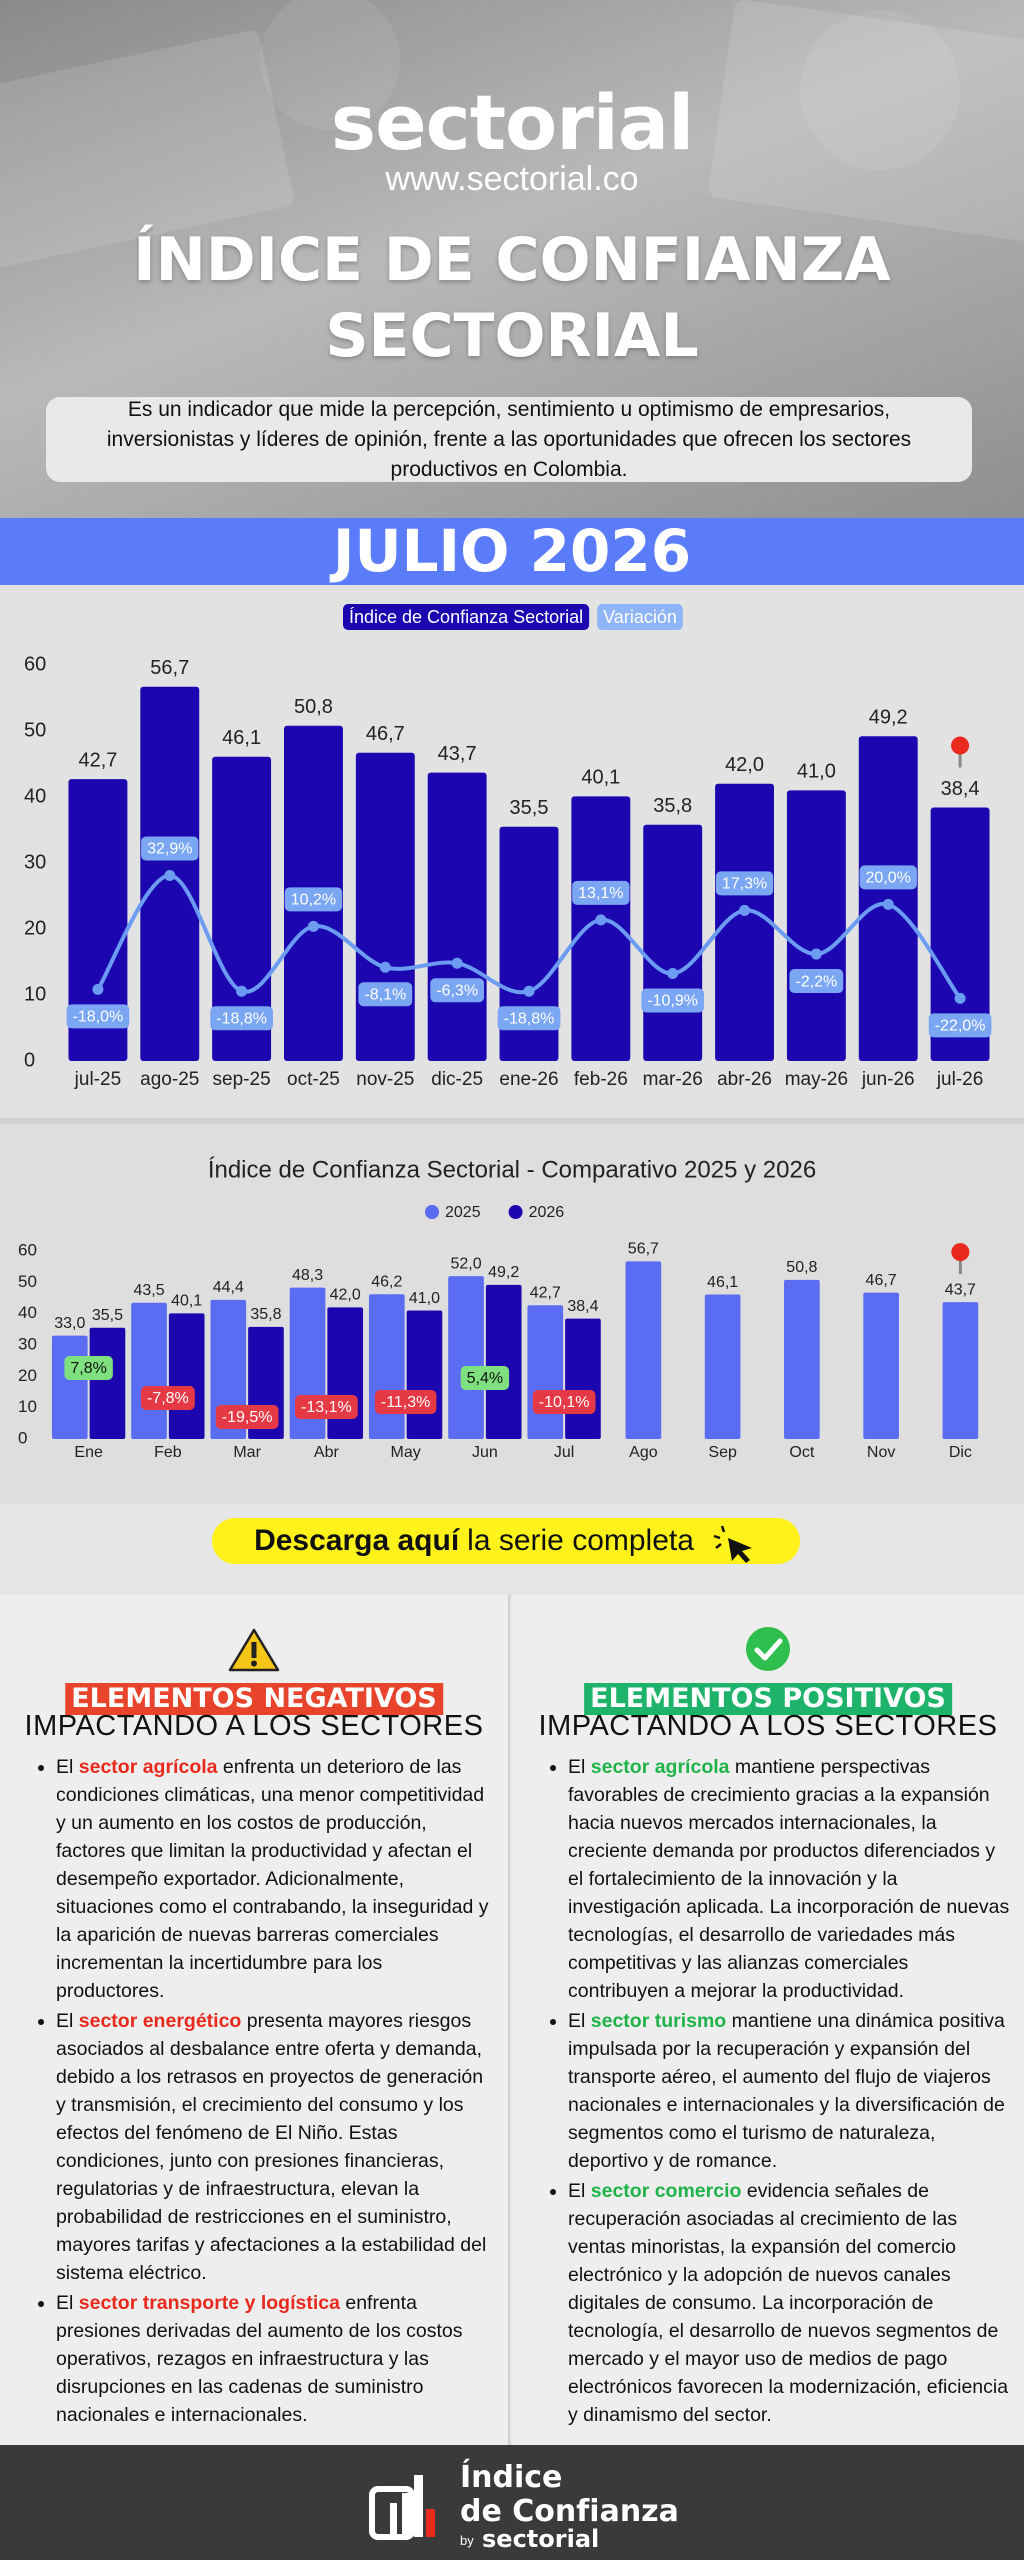  What do you see at coordinates (485, 1452) in the screenshot?
I see `x-tick-label: Jun` at bounding box center [485, 1452].